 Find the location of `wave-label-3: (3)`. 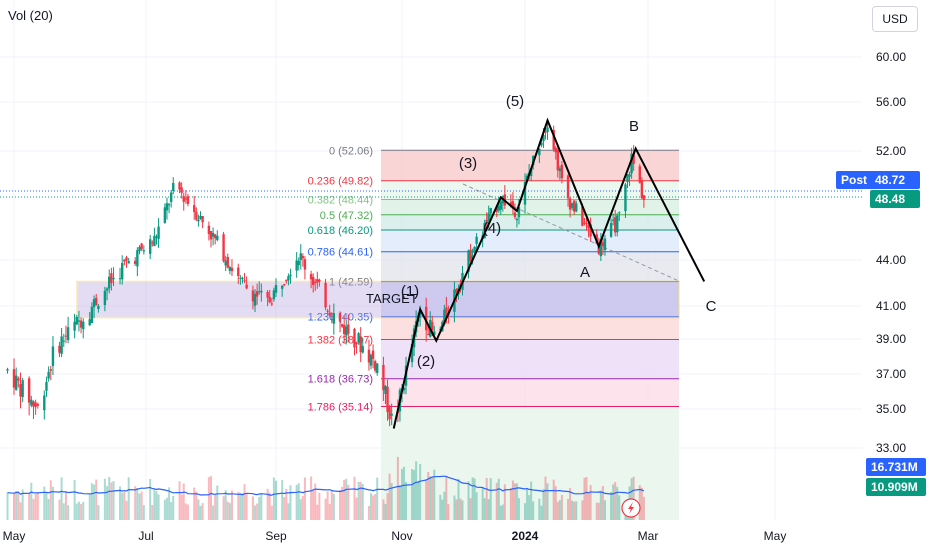

wave-label-3: (3) is located at coordinates (468, 163).